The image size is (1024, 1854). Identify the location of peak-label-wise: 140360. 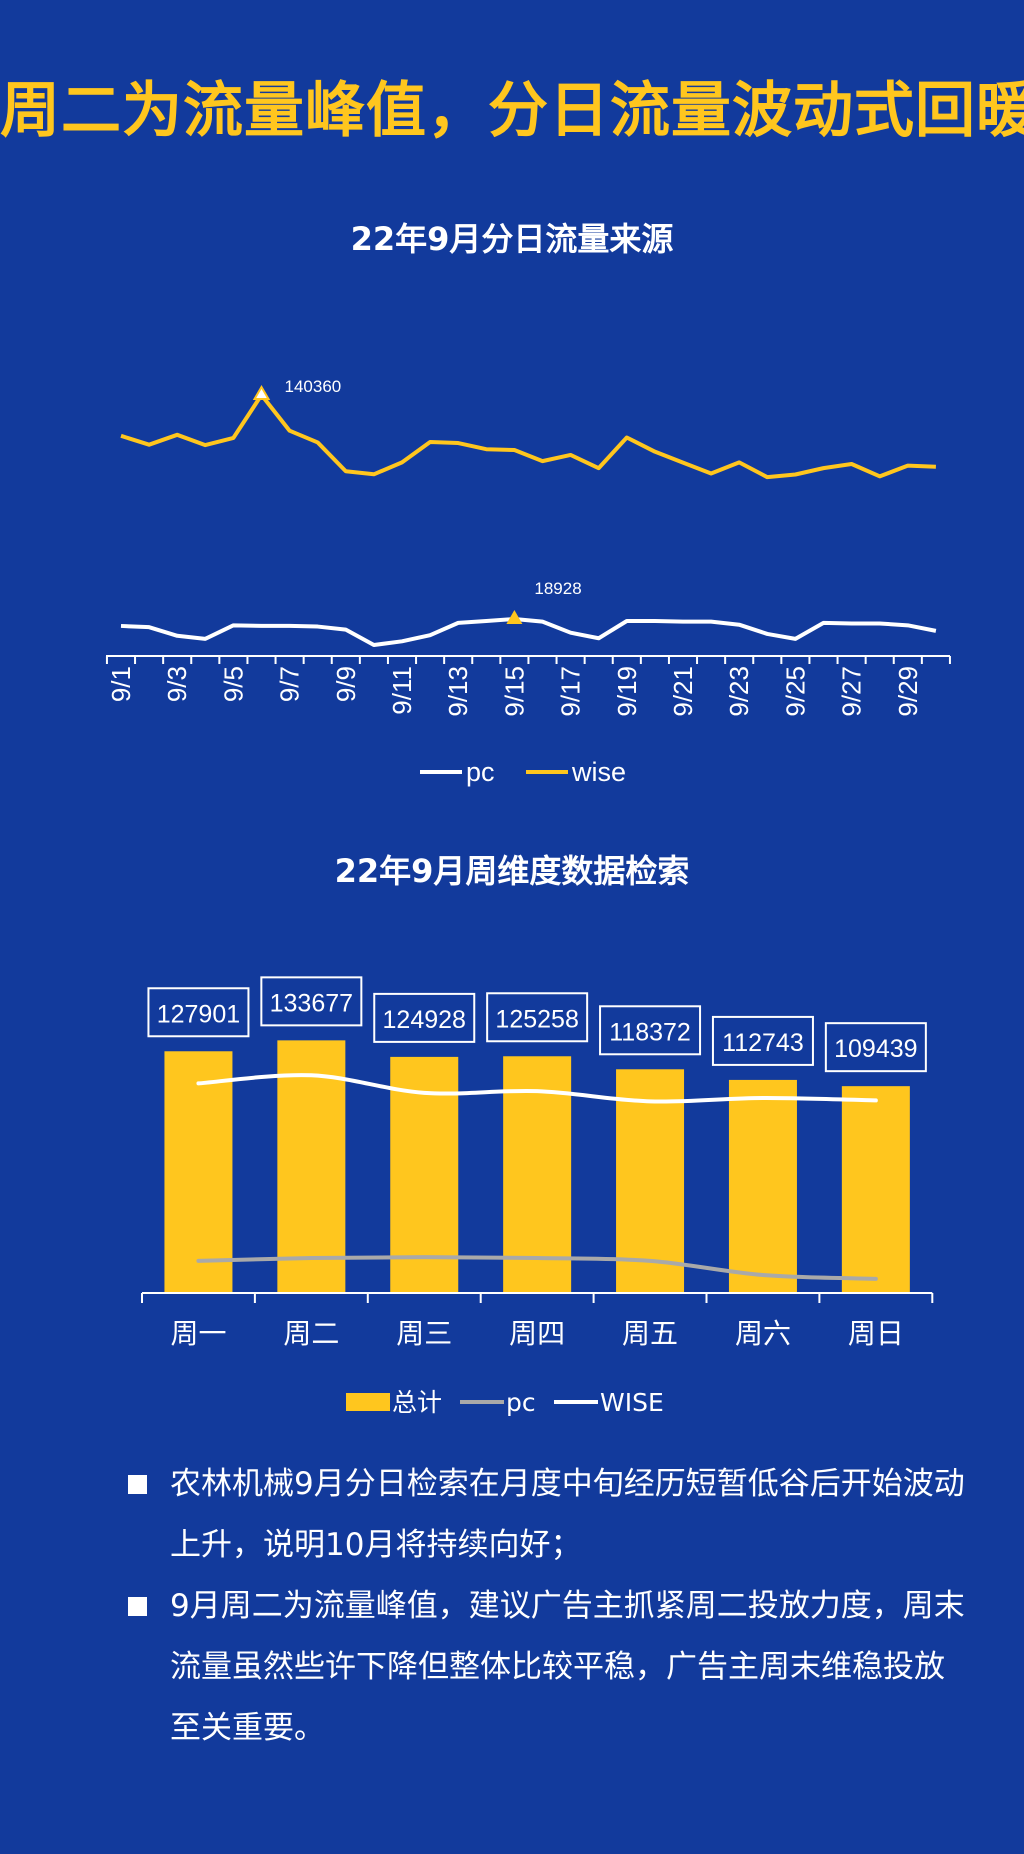
(313, 386).